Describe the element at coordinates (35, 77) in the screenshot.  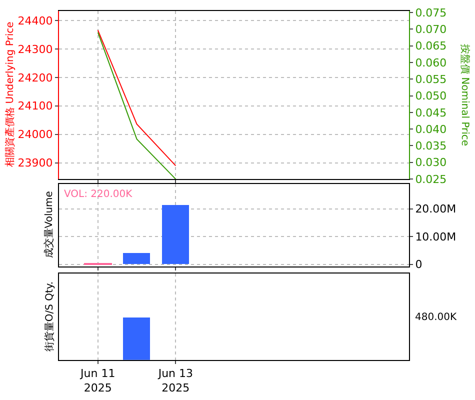
I see `y-tick-label: 24200` at that location.